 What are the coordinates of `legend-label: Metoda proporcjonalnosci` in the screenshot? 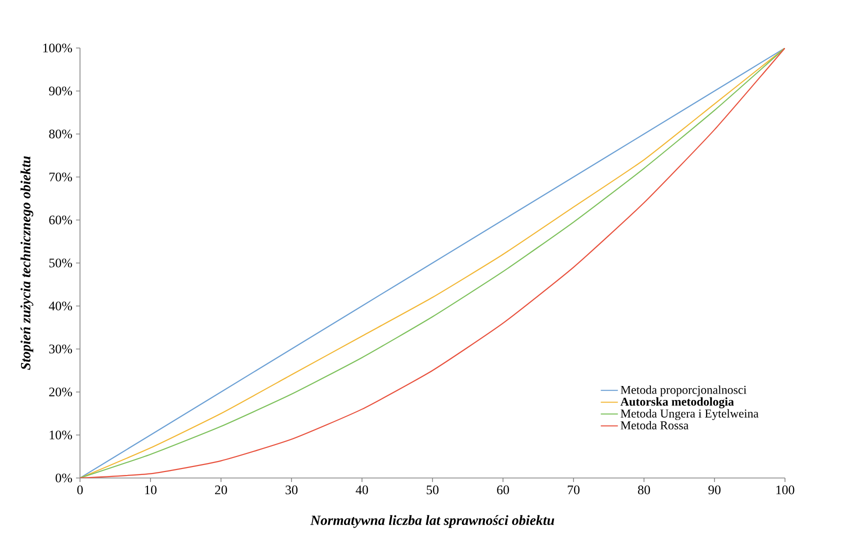 It's located at (683, 390).